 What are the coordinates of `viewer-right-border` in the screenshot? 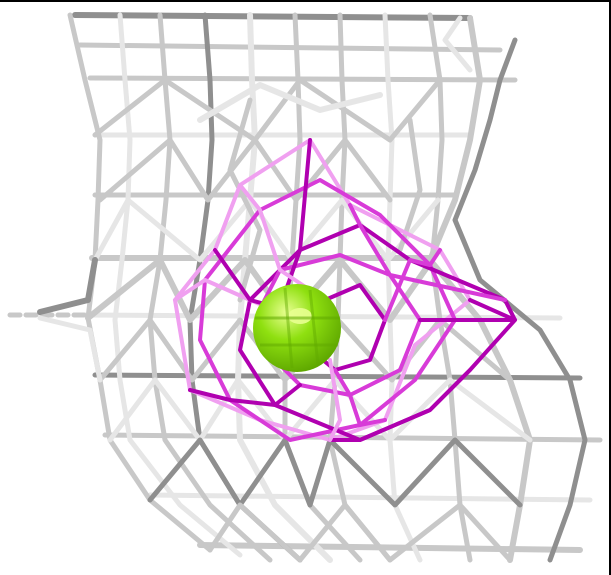 It's located at (610, 287).